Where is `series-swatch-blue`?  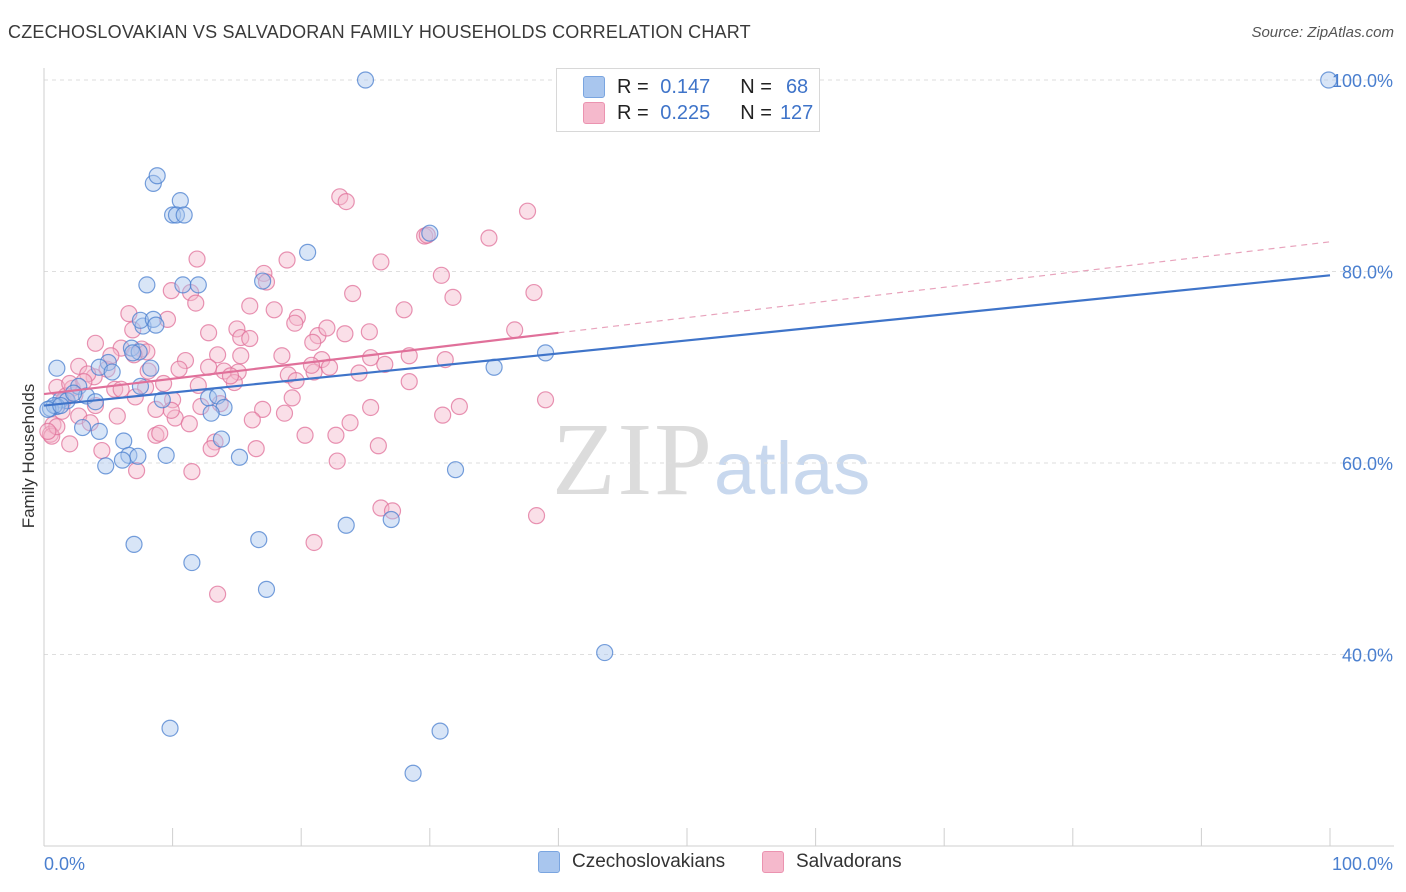
series-swatch-blue is located at coordinates (549, 862).